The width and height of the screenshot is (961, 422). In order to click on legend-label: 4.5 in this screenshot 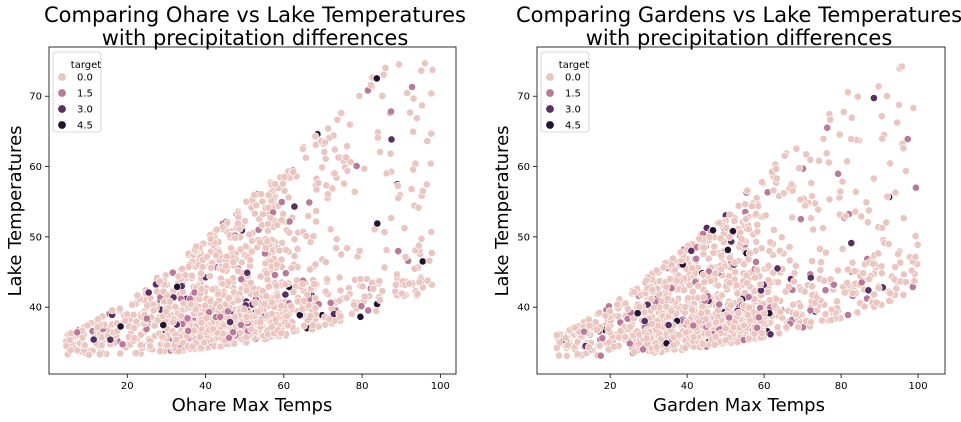, I will do `click(85, 126)`.